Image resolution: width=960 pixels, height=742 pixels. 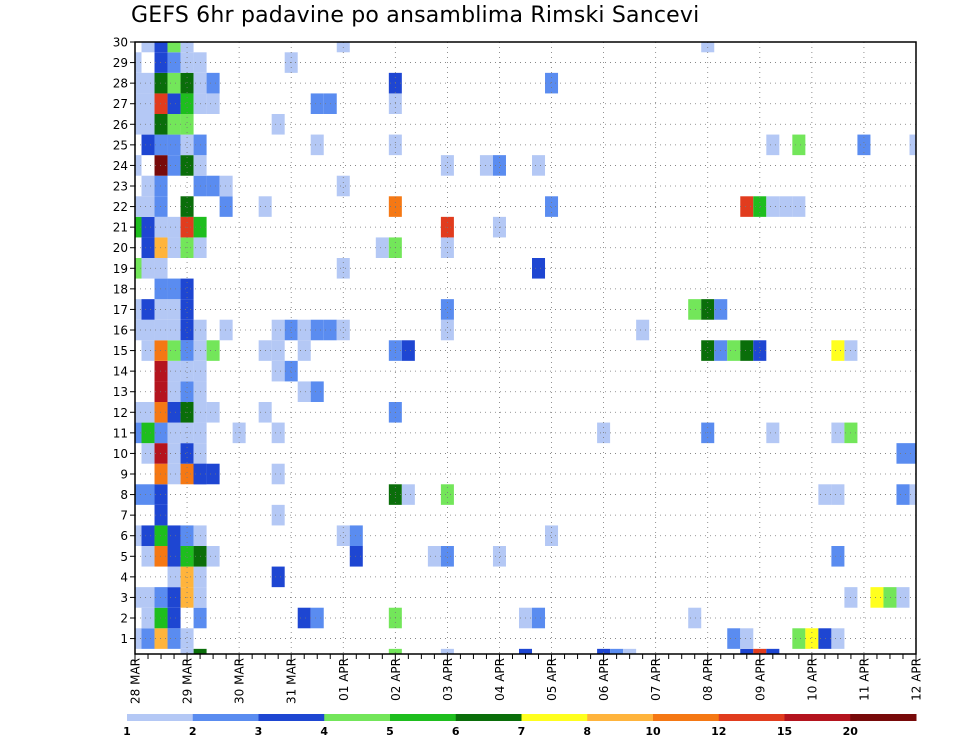 What do you see at coordinates (396, 679) in the screenshot?
I see `x-tick-label: 02 APR` at bounding box center [396, 679].